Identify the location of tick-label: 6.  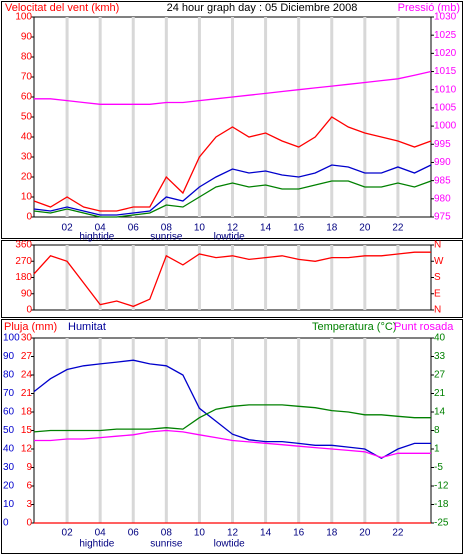
(29, 486).